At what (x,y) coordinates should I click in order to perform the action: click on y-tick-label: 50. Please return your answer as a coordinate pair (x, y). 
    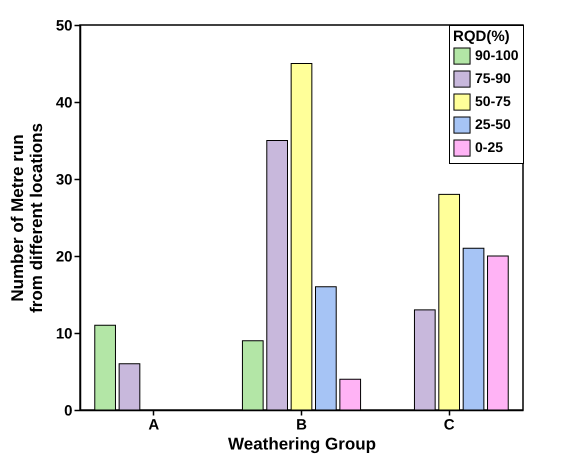
    Looking at the image, I should click on (64, 26).